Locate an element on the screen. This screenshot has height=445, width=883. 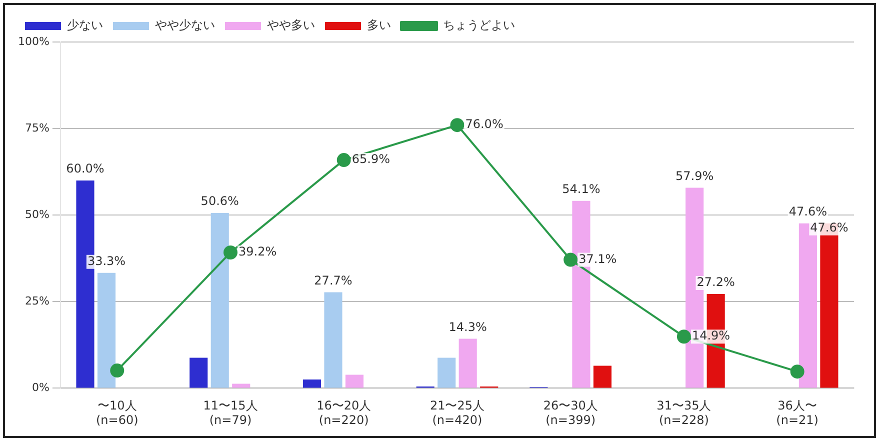
legend-label: やや多い is located at coordinates (291, 25).